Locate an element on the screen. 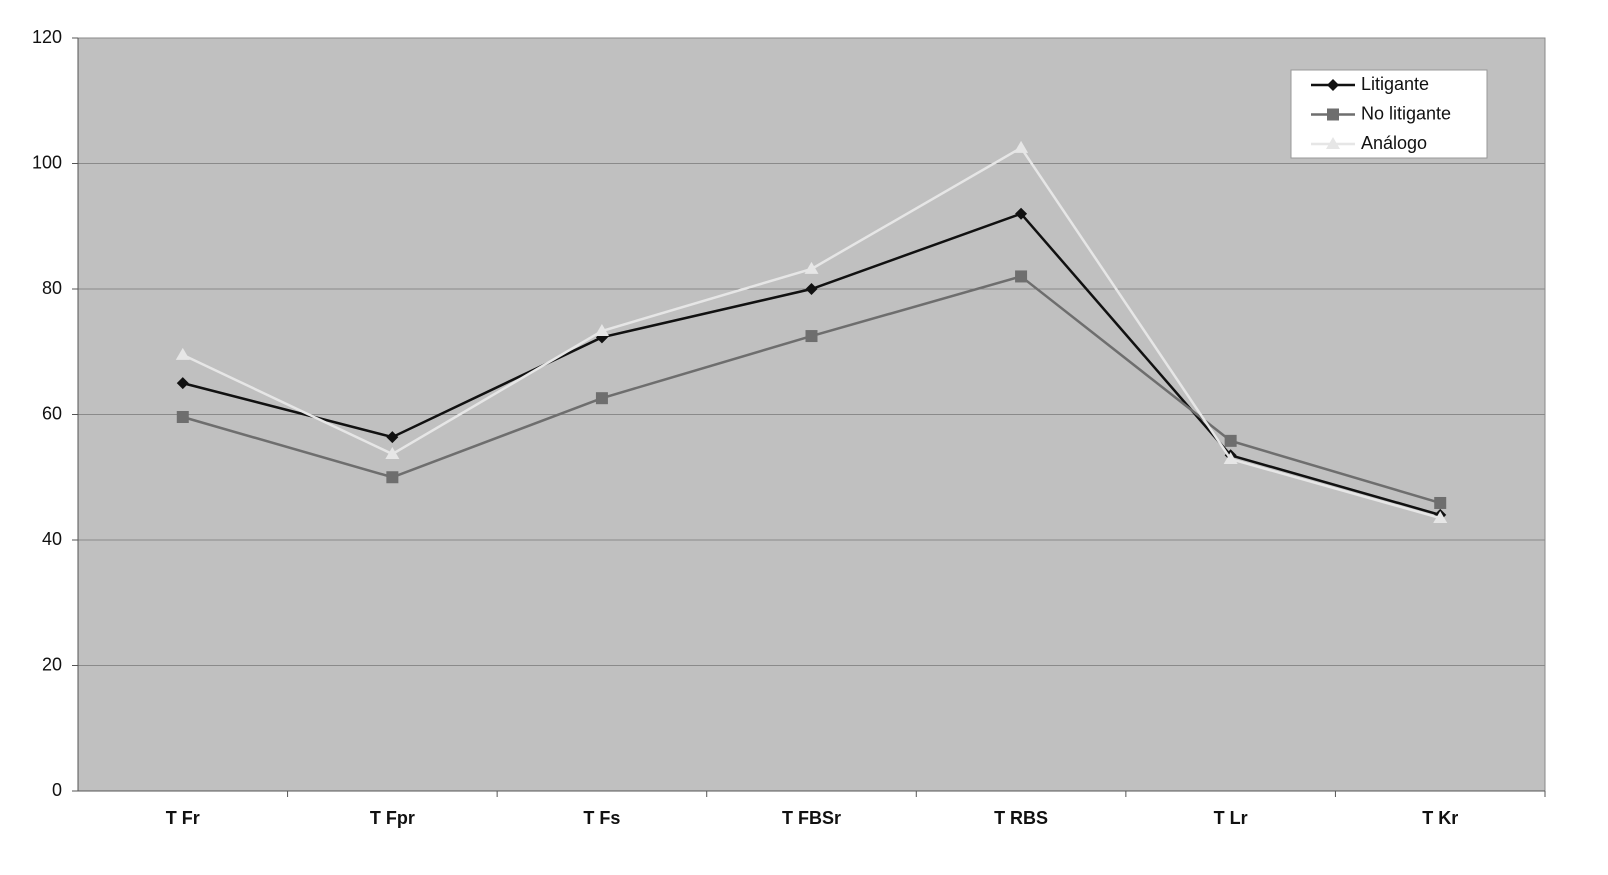  y-tick-label: 0 is located at coordinates (57, 790).